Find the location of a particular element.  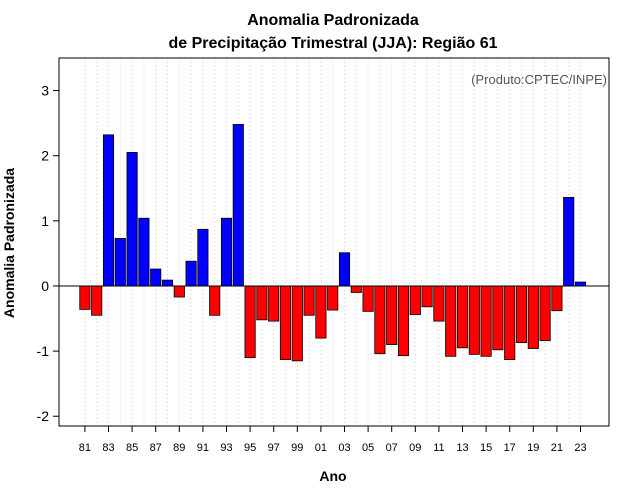

x-tick-label-17: 17 is located at coordinates (510, 448).